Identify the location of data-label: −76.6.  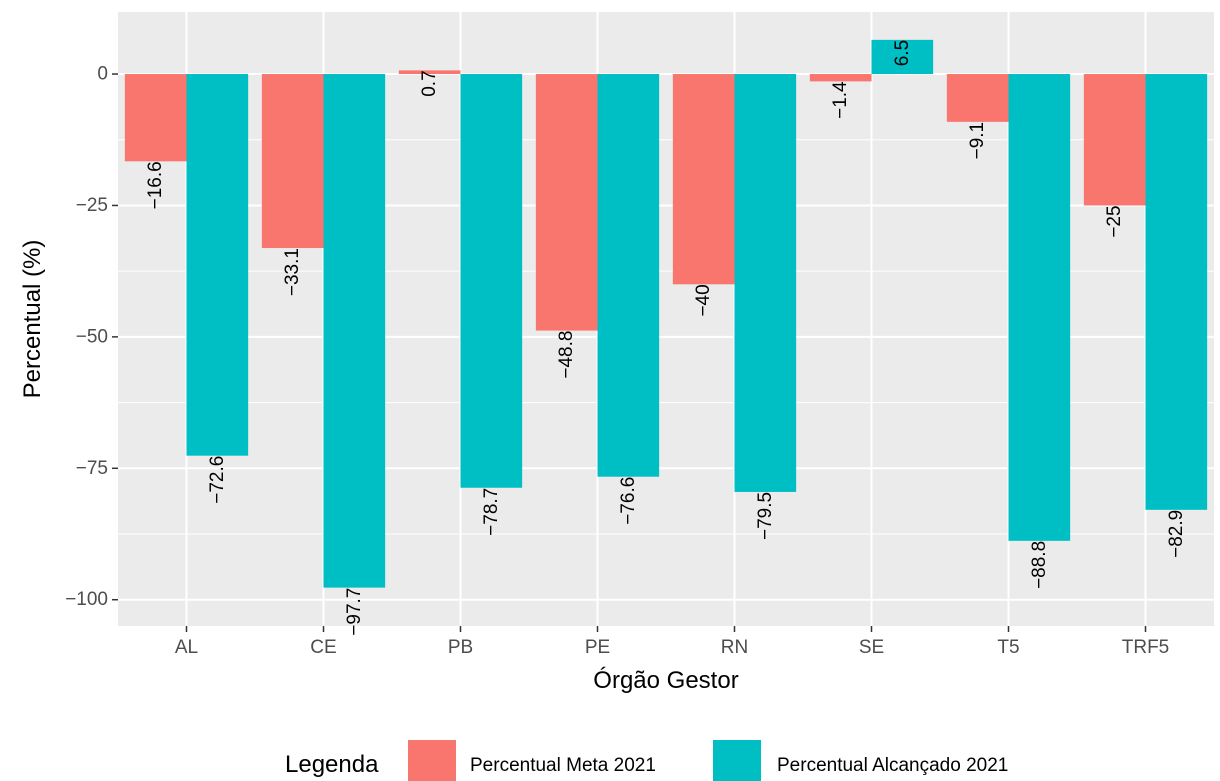
(628, 501).